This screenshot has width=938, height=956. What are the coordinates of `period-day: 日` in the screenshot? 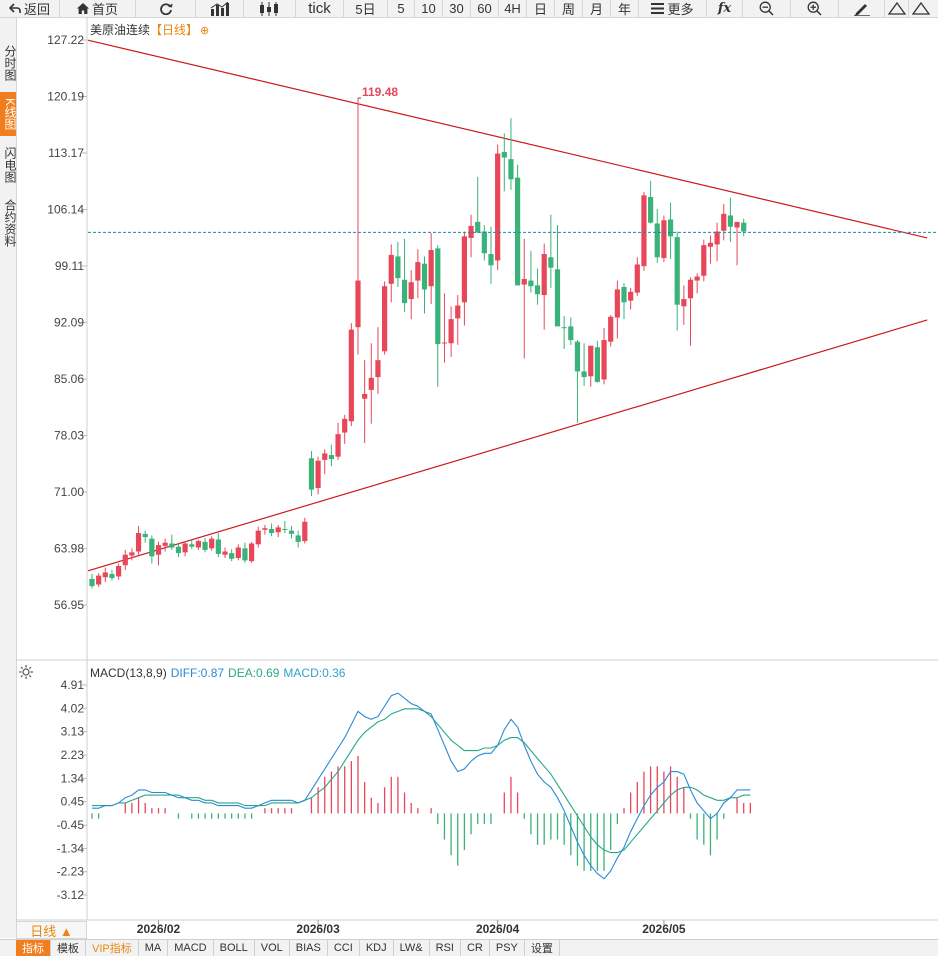 It's located at (541, 8).